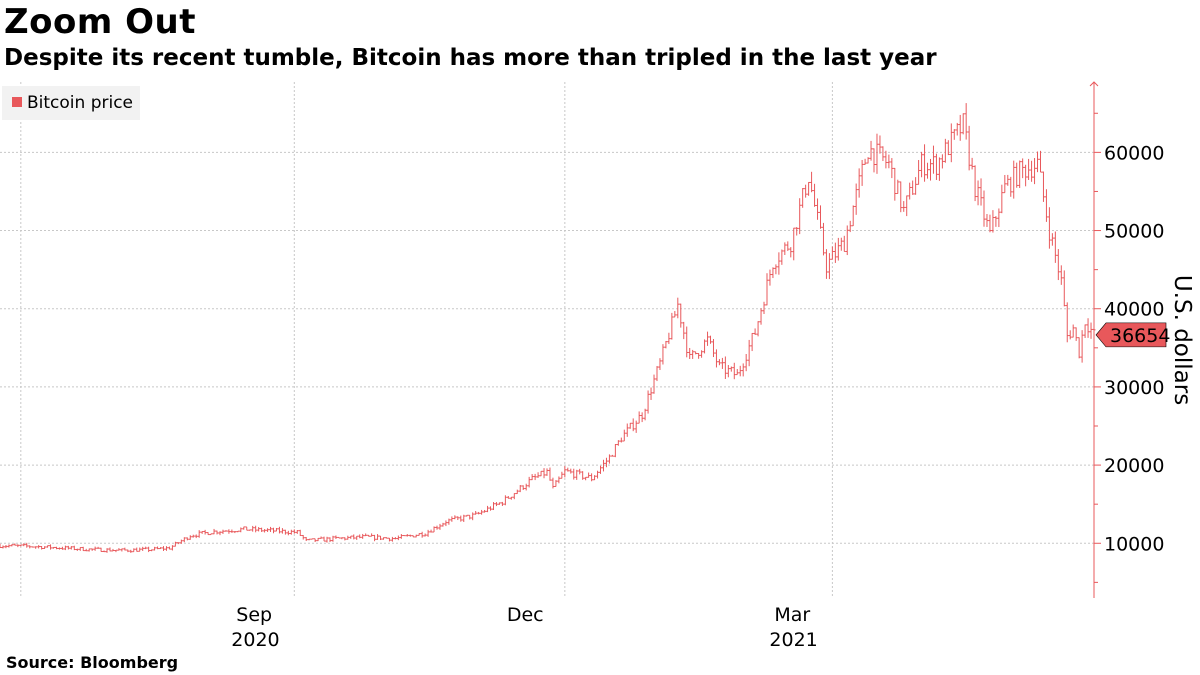  What do you see at coordinates (525, 615) in the screenshot?
I see `x-tick-label: Dec` at bounding box center [525, 615].